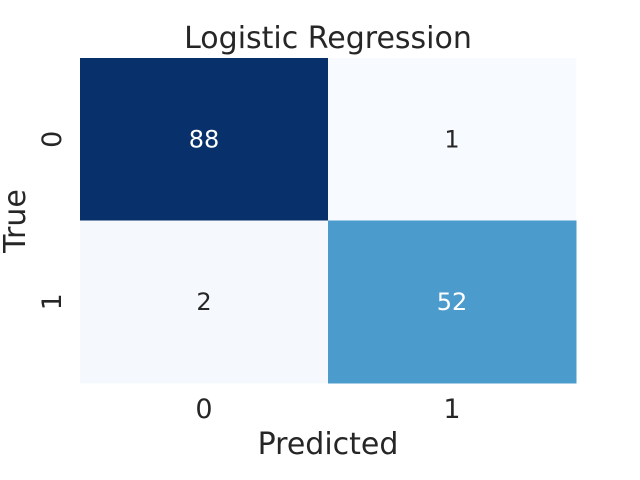  Describe the element at coordinates (203, 409) in the screenshot. I see `x-tick-label-0: 0` at that location.